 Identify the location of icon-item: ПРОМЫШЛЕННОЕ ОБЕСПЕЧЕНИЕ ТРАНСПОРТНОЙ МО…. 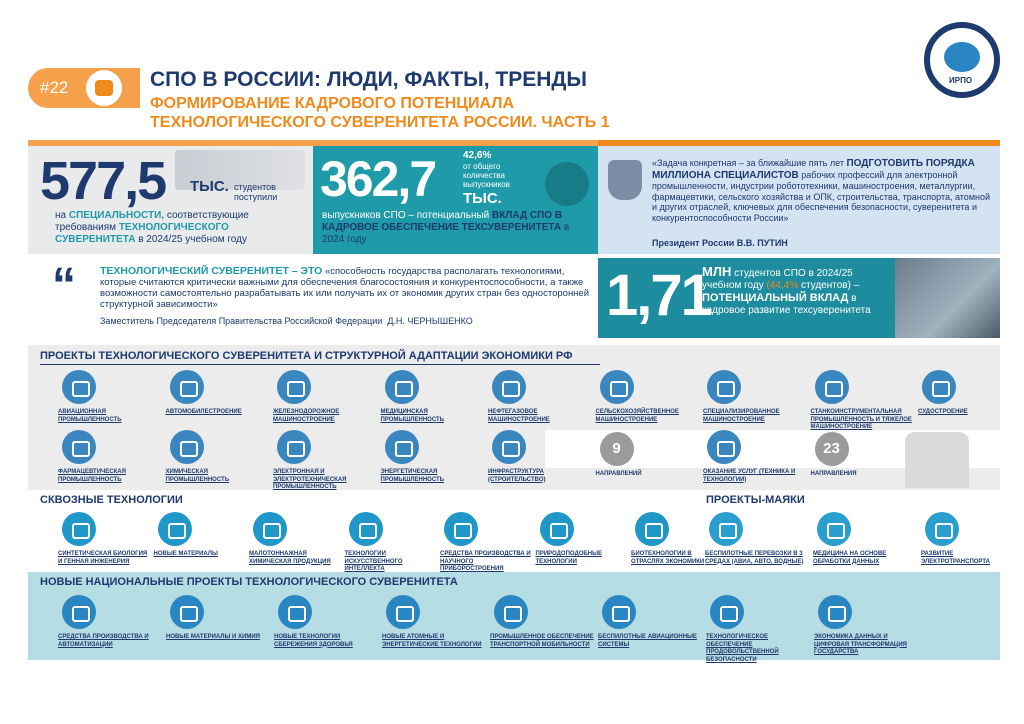
(542, 622).